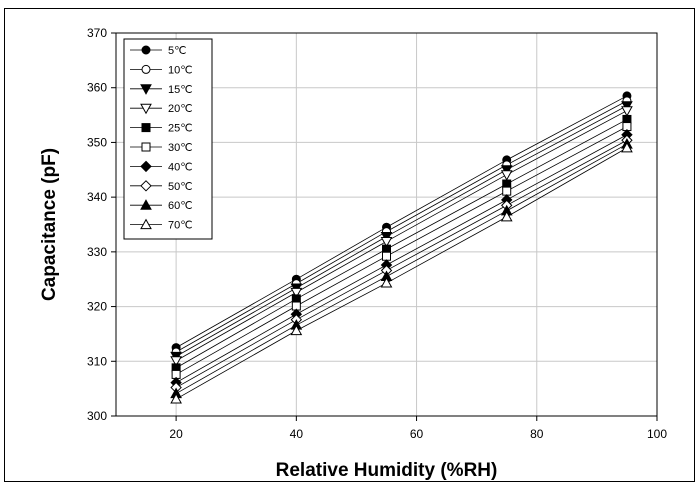 Image resolution: width=700 pixels, height=487 pixels. Describe the element at coordinates (97, 142) in the screenshot. I see `y-tick-label: 350` at that location.